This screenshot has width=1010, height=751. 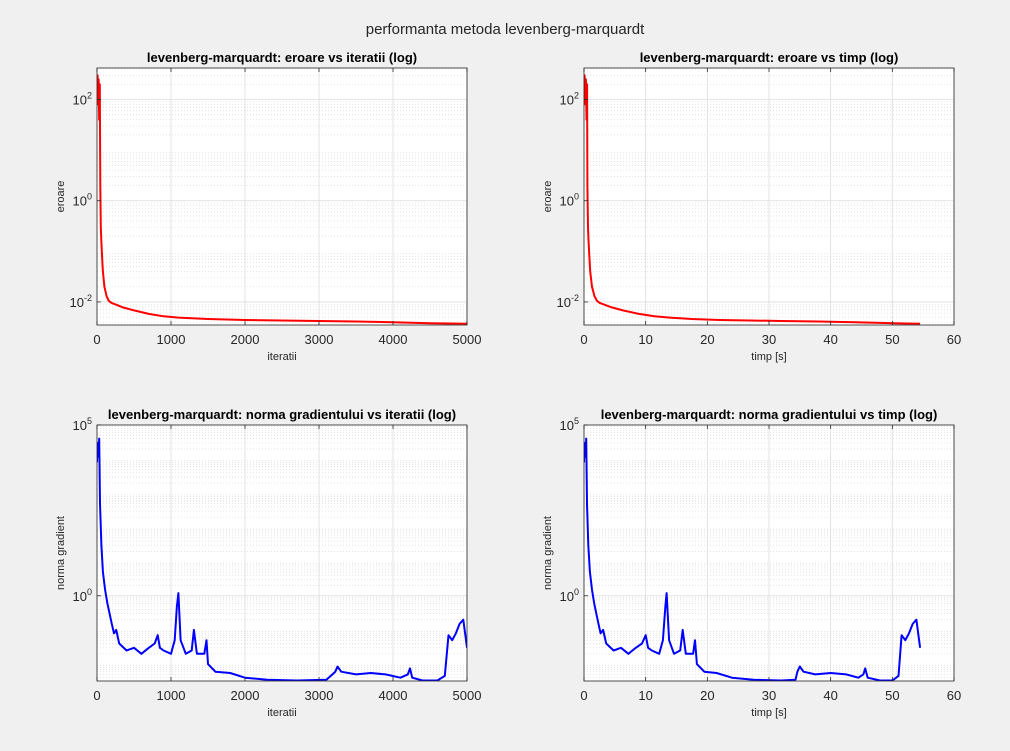 What do you see at coordinates (505, 29) in the screenshot?
I see `figure-title: performanta metoda levenberg-marquardt` at bounding box center [505, 29].